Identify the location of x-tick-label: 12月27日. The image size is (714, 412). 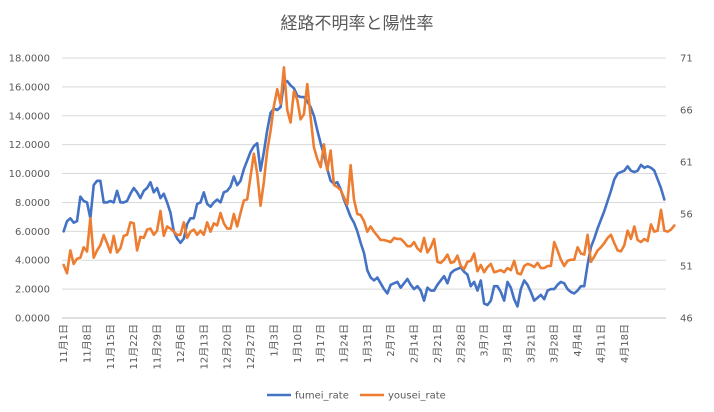
(251, 346).